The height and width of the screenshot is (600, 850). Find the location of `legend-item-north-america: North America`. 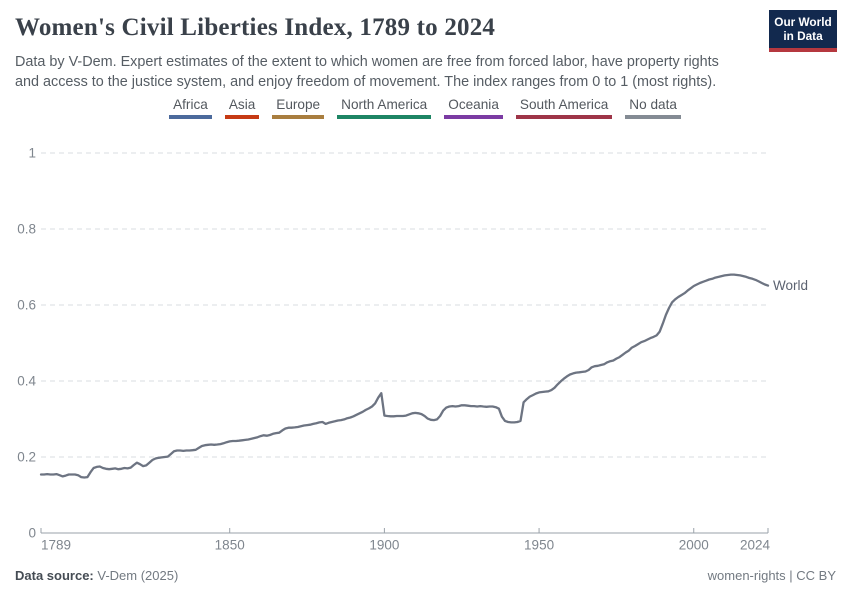

legend-item-north-america: North America is located at coordinates (384, 108).